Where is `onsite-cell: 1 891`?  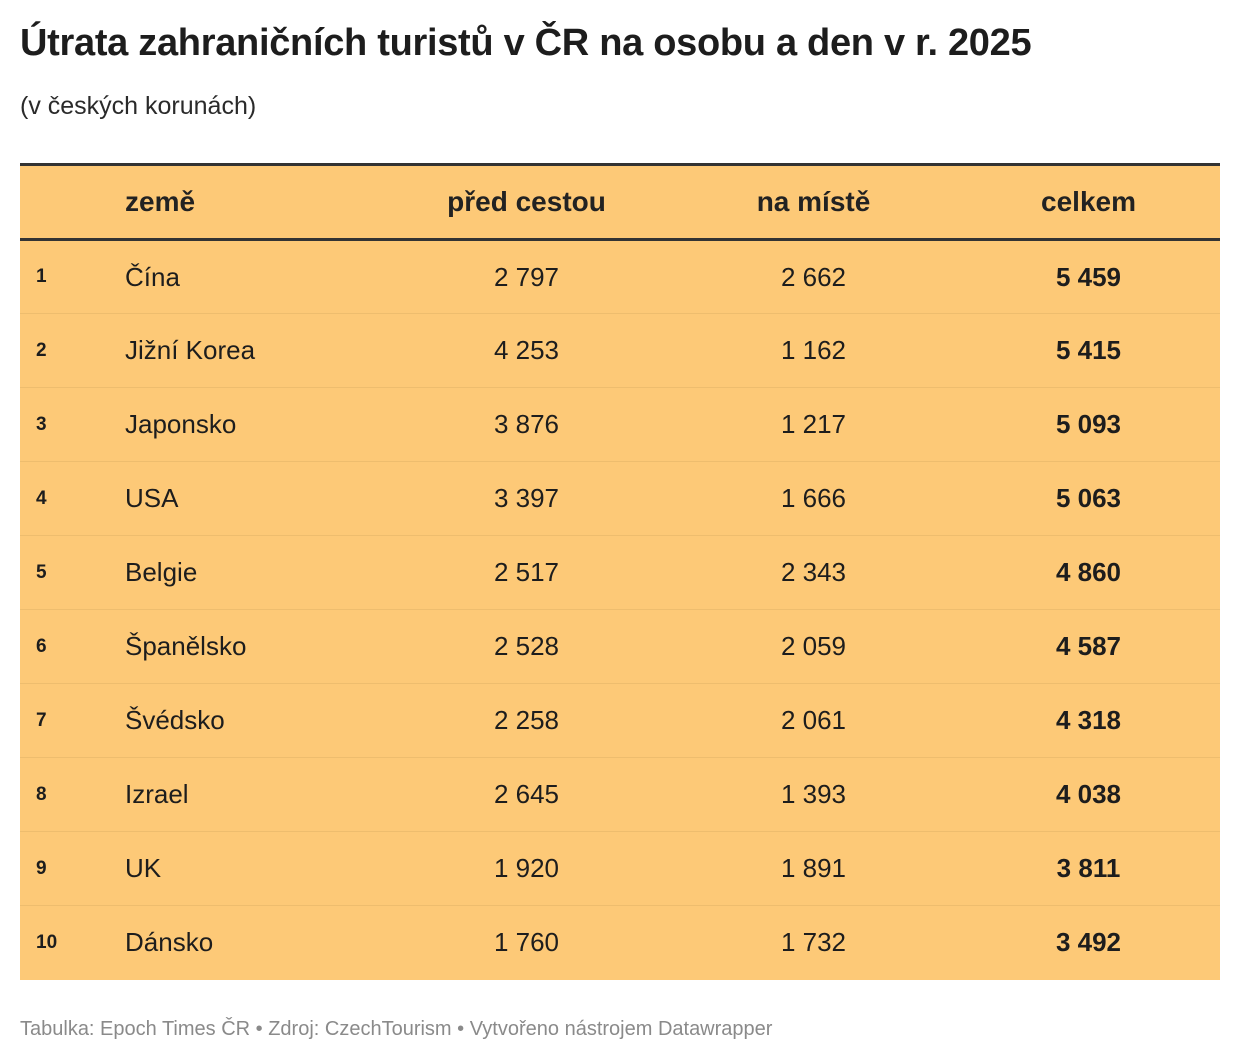
onsite-cell: 1 891 is located at coordinates (813, 868).